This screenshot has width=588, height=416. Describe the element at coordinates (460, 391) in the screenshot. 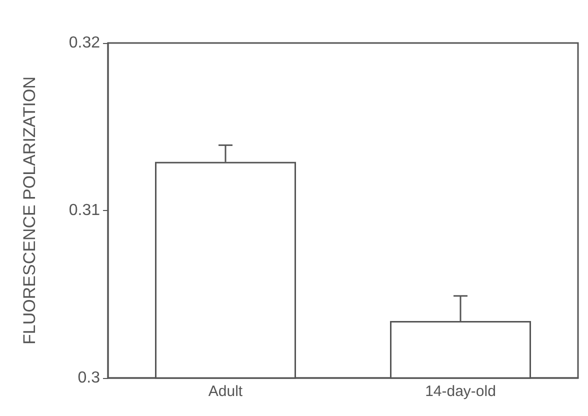

I see `x-tick-label: 14-day-old` at that location.